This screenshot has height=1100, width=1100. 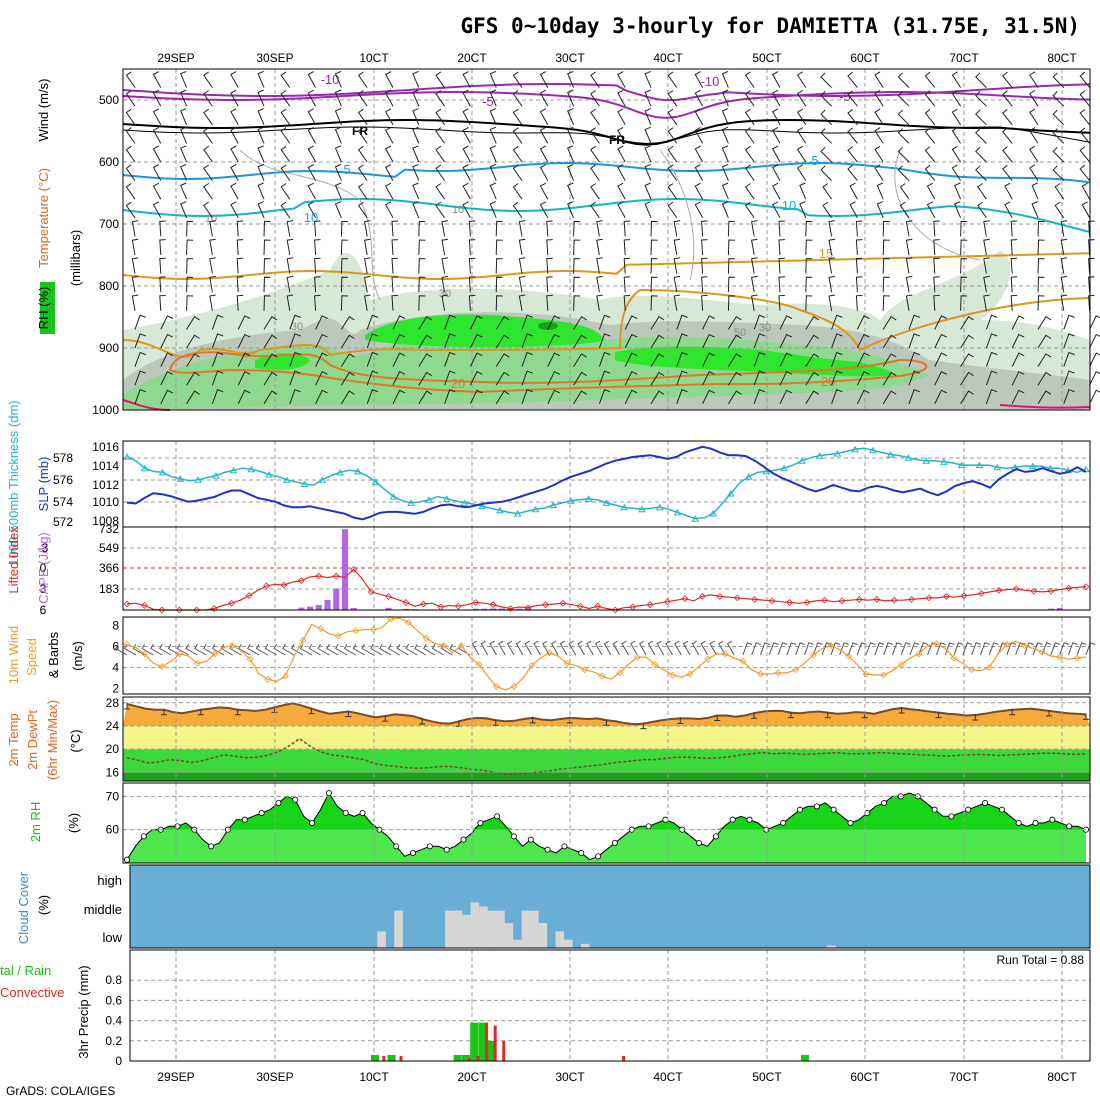 I want to click on ylabel-wind10m-d: (m/s), so click(x=77, y=656).